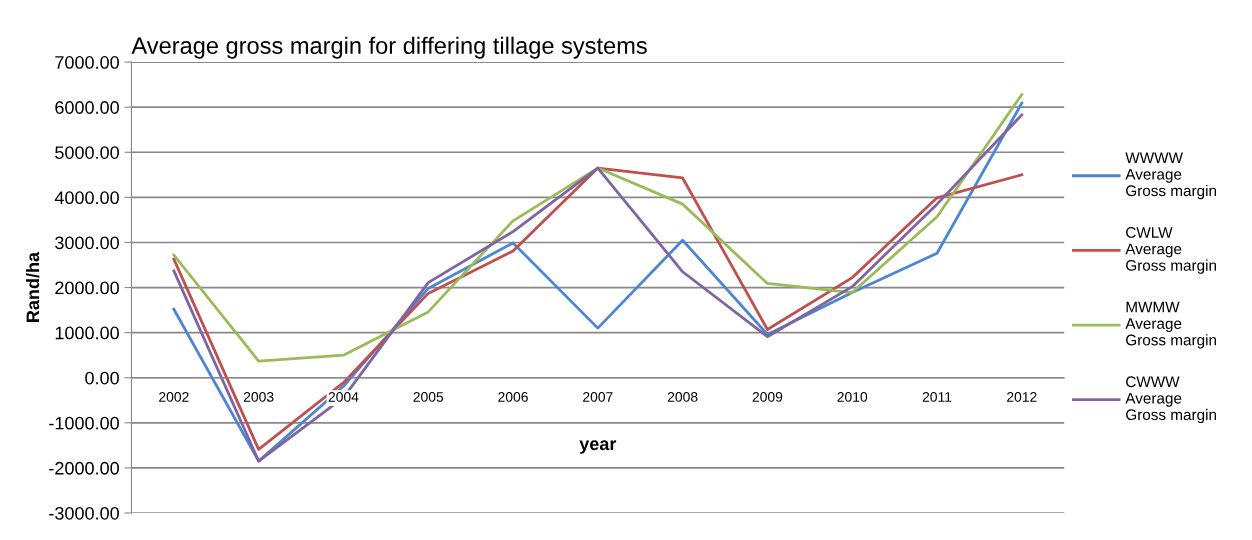 The image size is (1252, 540). What do you see at coordinates (389, 47) in the screenshot?
I see `chart-title: Average gross margin for differing tillage systems` at bounding box center [389, 47].